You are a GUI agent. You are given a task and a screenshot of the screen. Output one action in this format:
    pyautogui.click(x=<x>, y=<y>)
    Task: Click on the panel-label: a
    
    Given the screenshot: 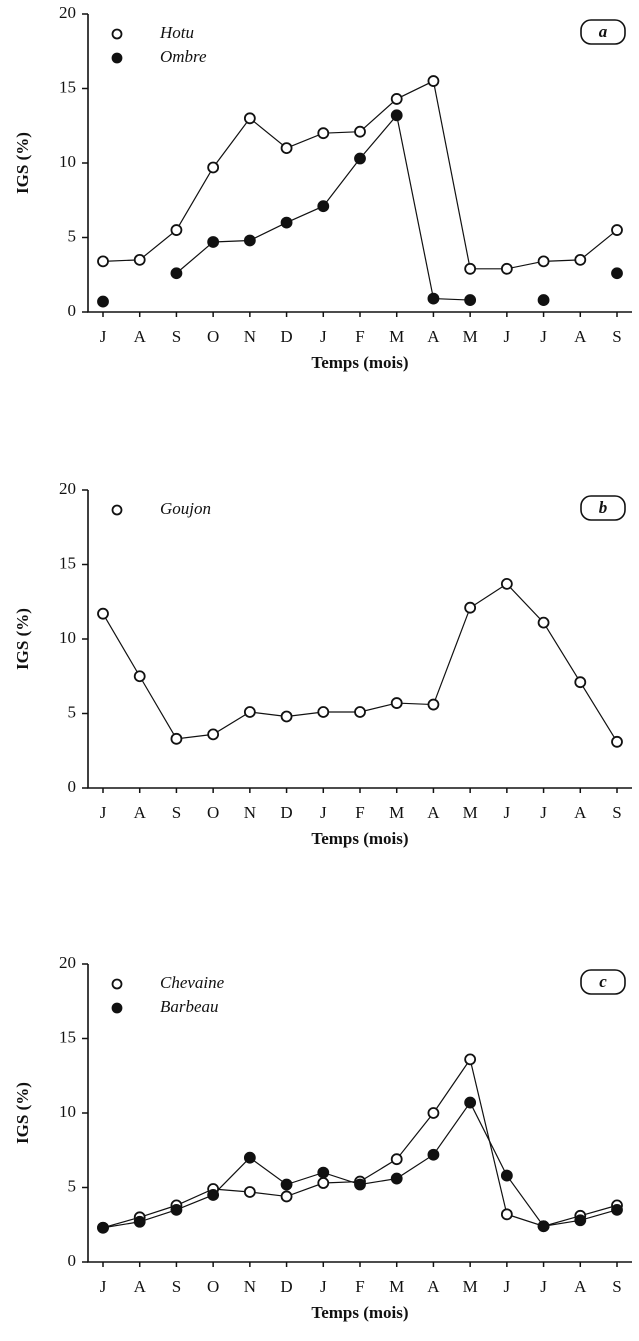 What is the action you would take?
    pyautogui.click(x=603, y=31)
    